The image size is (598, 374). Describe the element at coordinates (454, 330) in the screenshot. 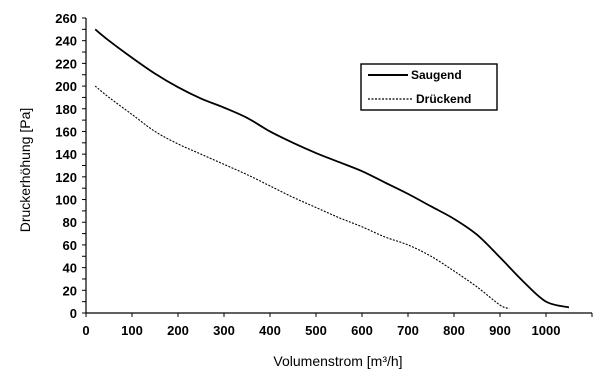

I see `x-tick-label: 800` at that location.